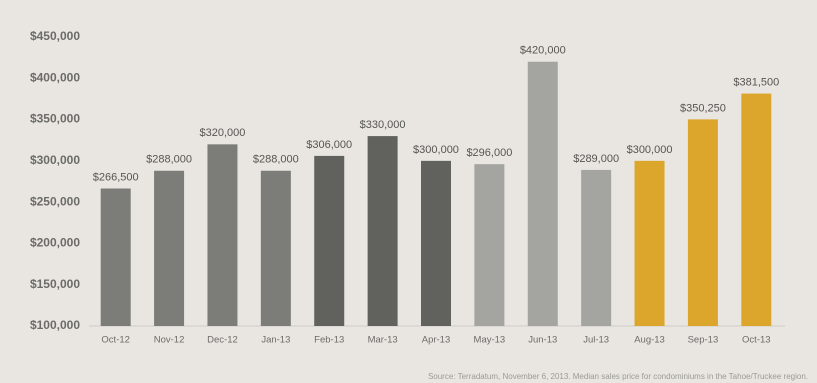  Describe the element at coordinates (703, 340) in the screenshot. I see `x-tick-label: Sep-13` at that location.